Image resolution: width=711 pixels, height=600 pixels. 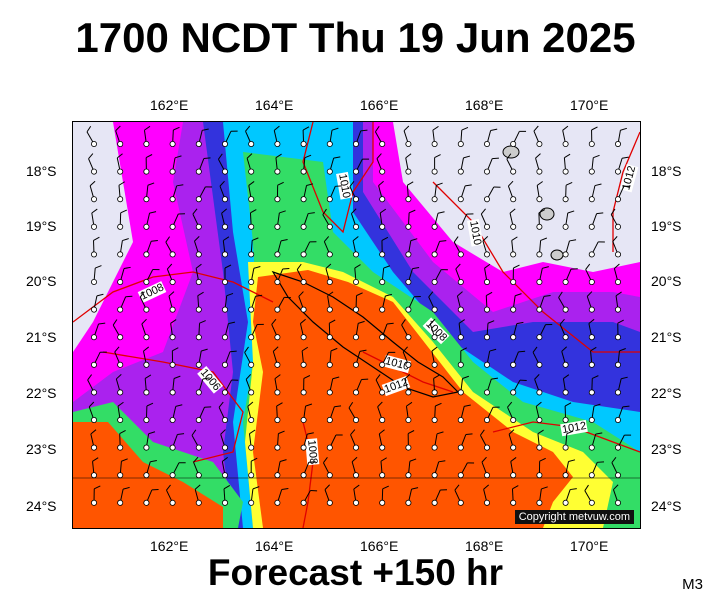 What do you see at coordinates (574, 517) in the screenshot?
I see `copyright-notice: Copyright metvuw.com` at bounding box center [574, 517].